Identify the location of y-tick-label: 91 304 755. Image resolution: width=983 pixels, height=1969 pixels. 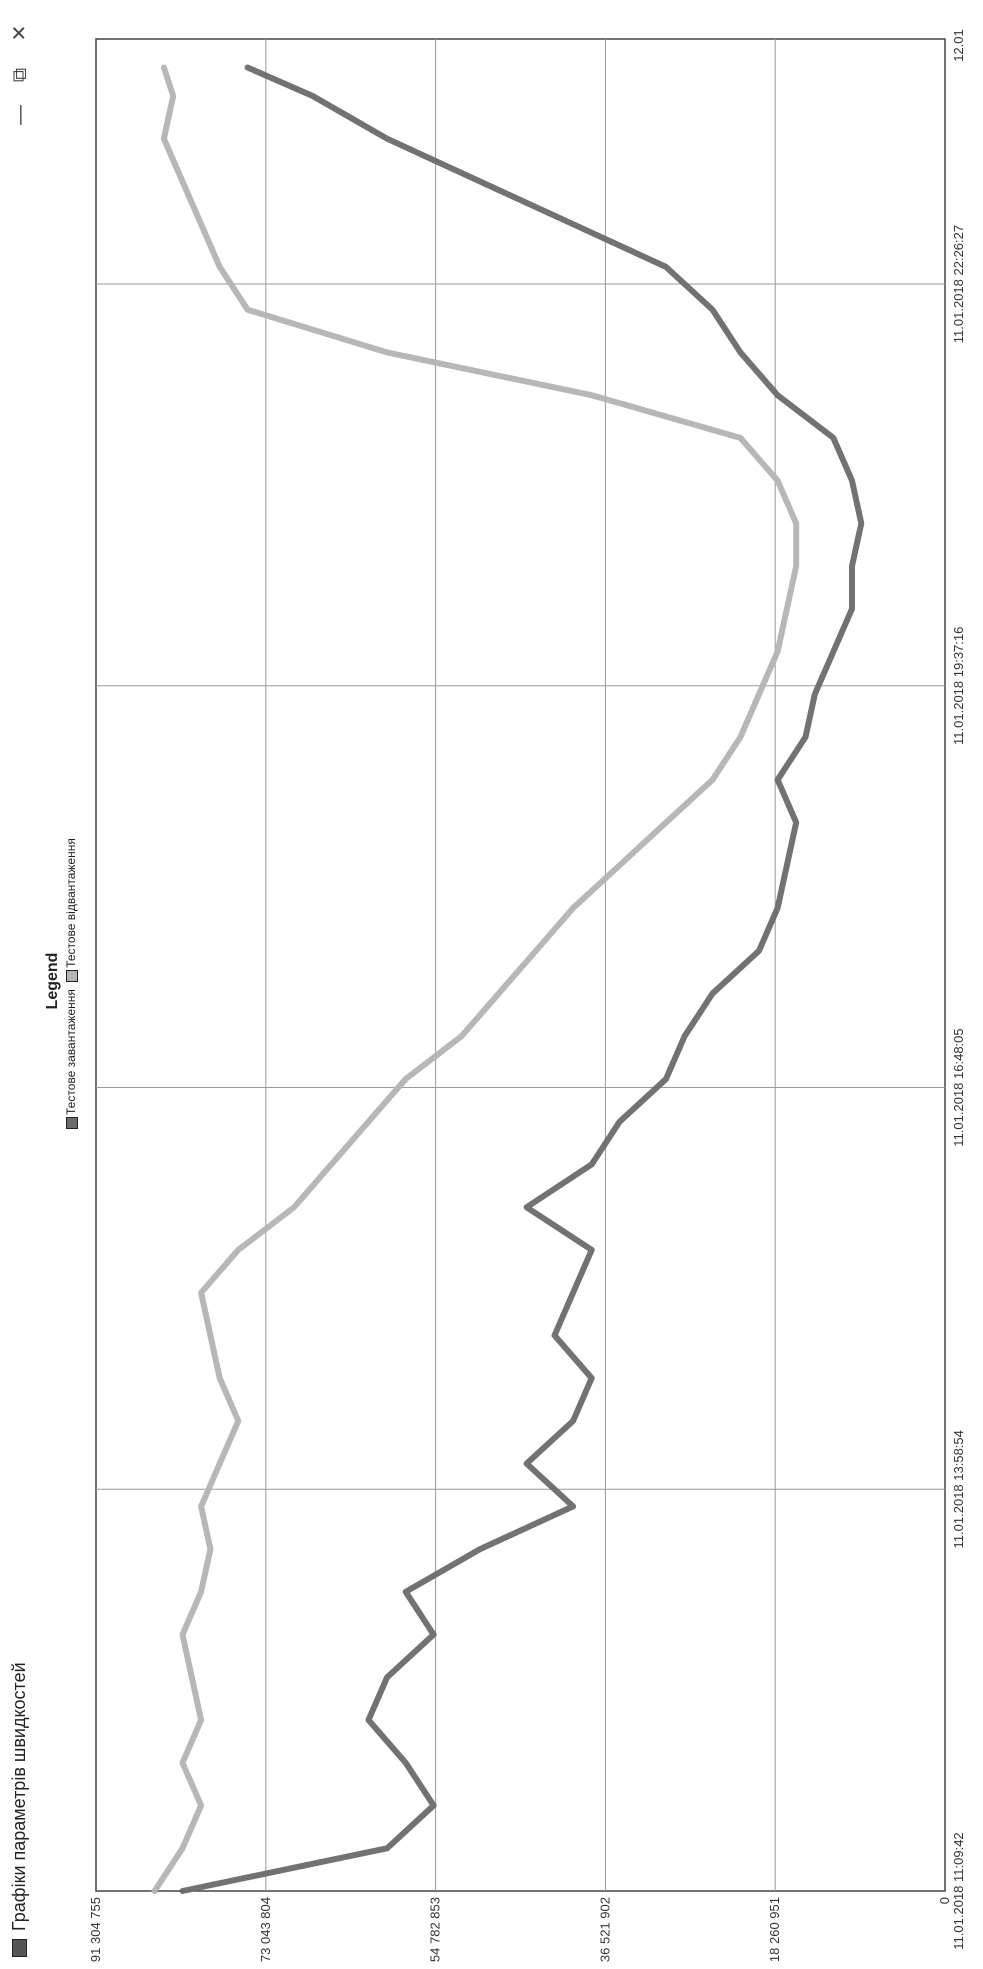
(95, 1929).